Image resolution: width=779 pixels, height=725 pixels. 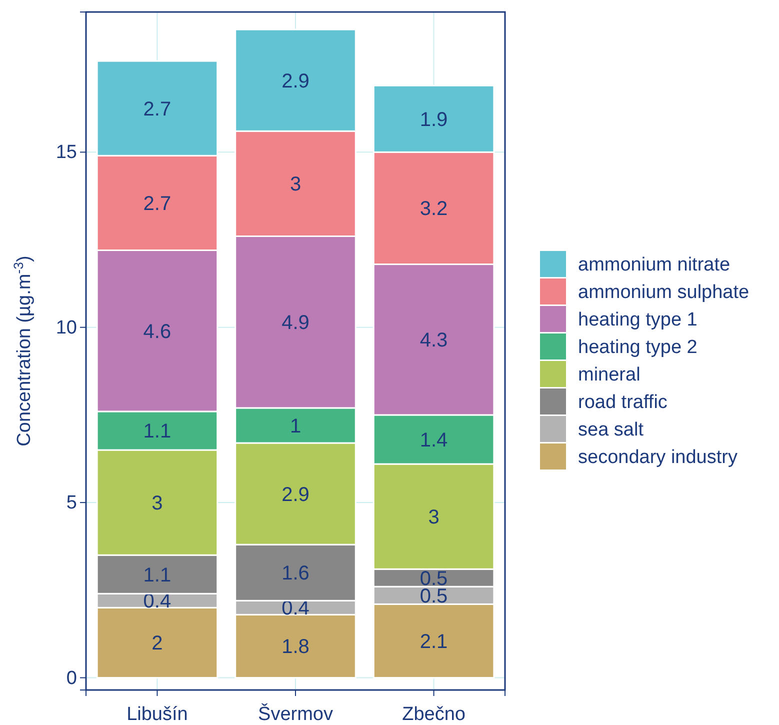 I want to click on legend-label: heating type 2, so click(x=638, y=347).